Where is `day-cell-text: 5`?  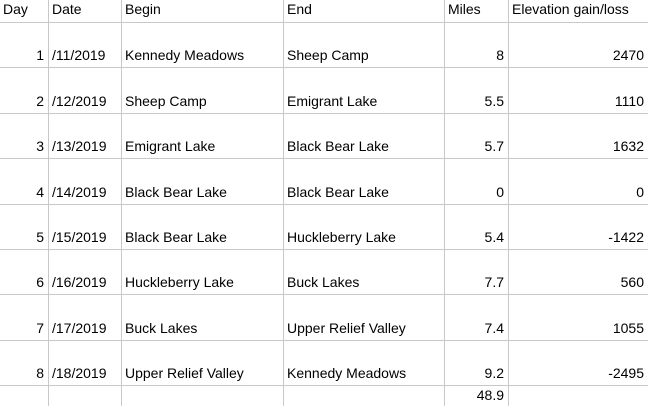
day-cell-text: 5 is located at coordinates (40, 237).